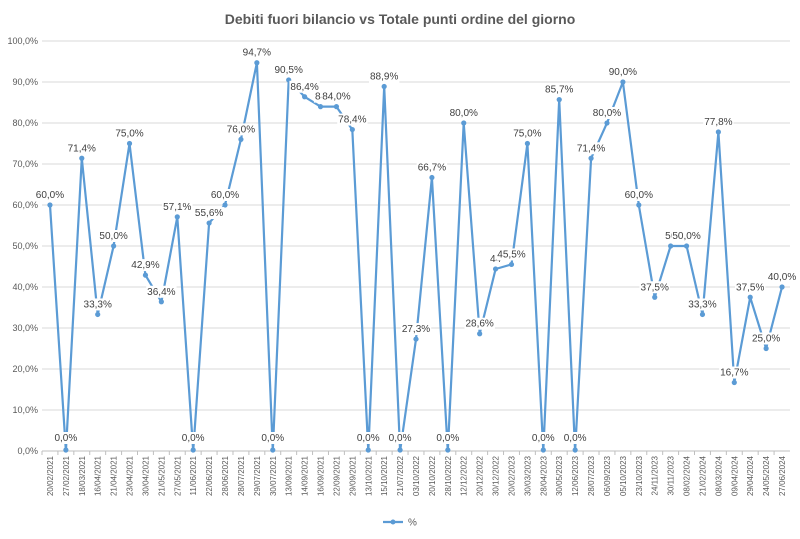  What do you see at coordinates (480, 475) in the screenshot?
I see `x-tick-label: 20/12/2022` at bounding box center [480, 475].